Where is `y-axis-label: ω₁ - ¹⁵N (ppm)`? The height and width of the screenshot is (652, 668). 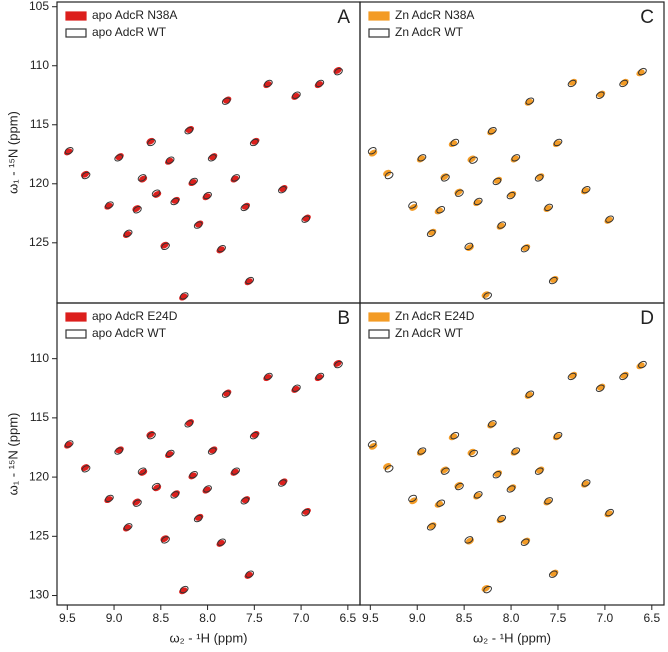 y-axis-label: ω₁ - ¹⁵N (ppm) is located at coordinates (12, 454).